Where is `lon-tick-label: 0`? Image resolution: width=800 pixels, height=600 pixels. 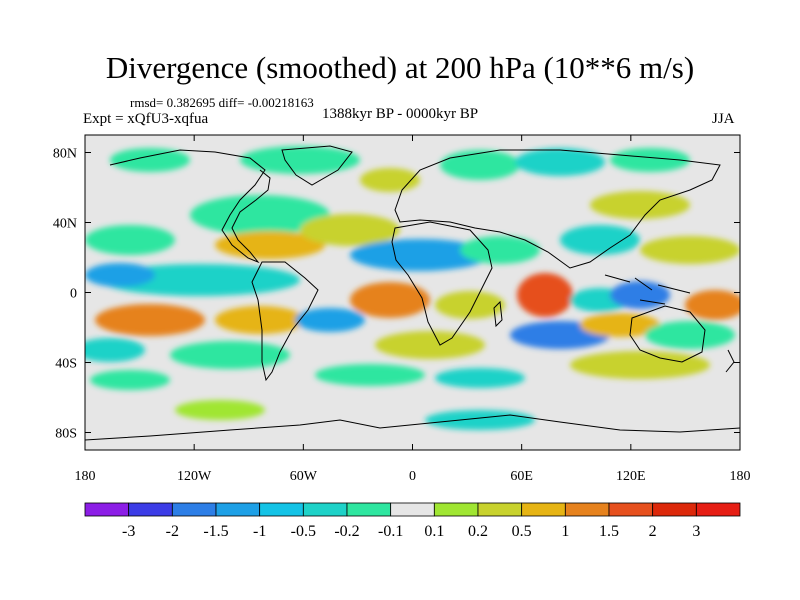 lon-tick-label: 0 is located at coordinates (412, 476).